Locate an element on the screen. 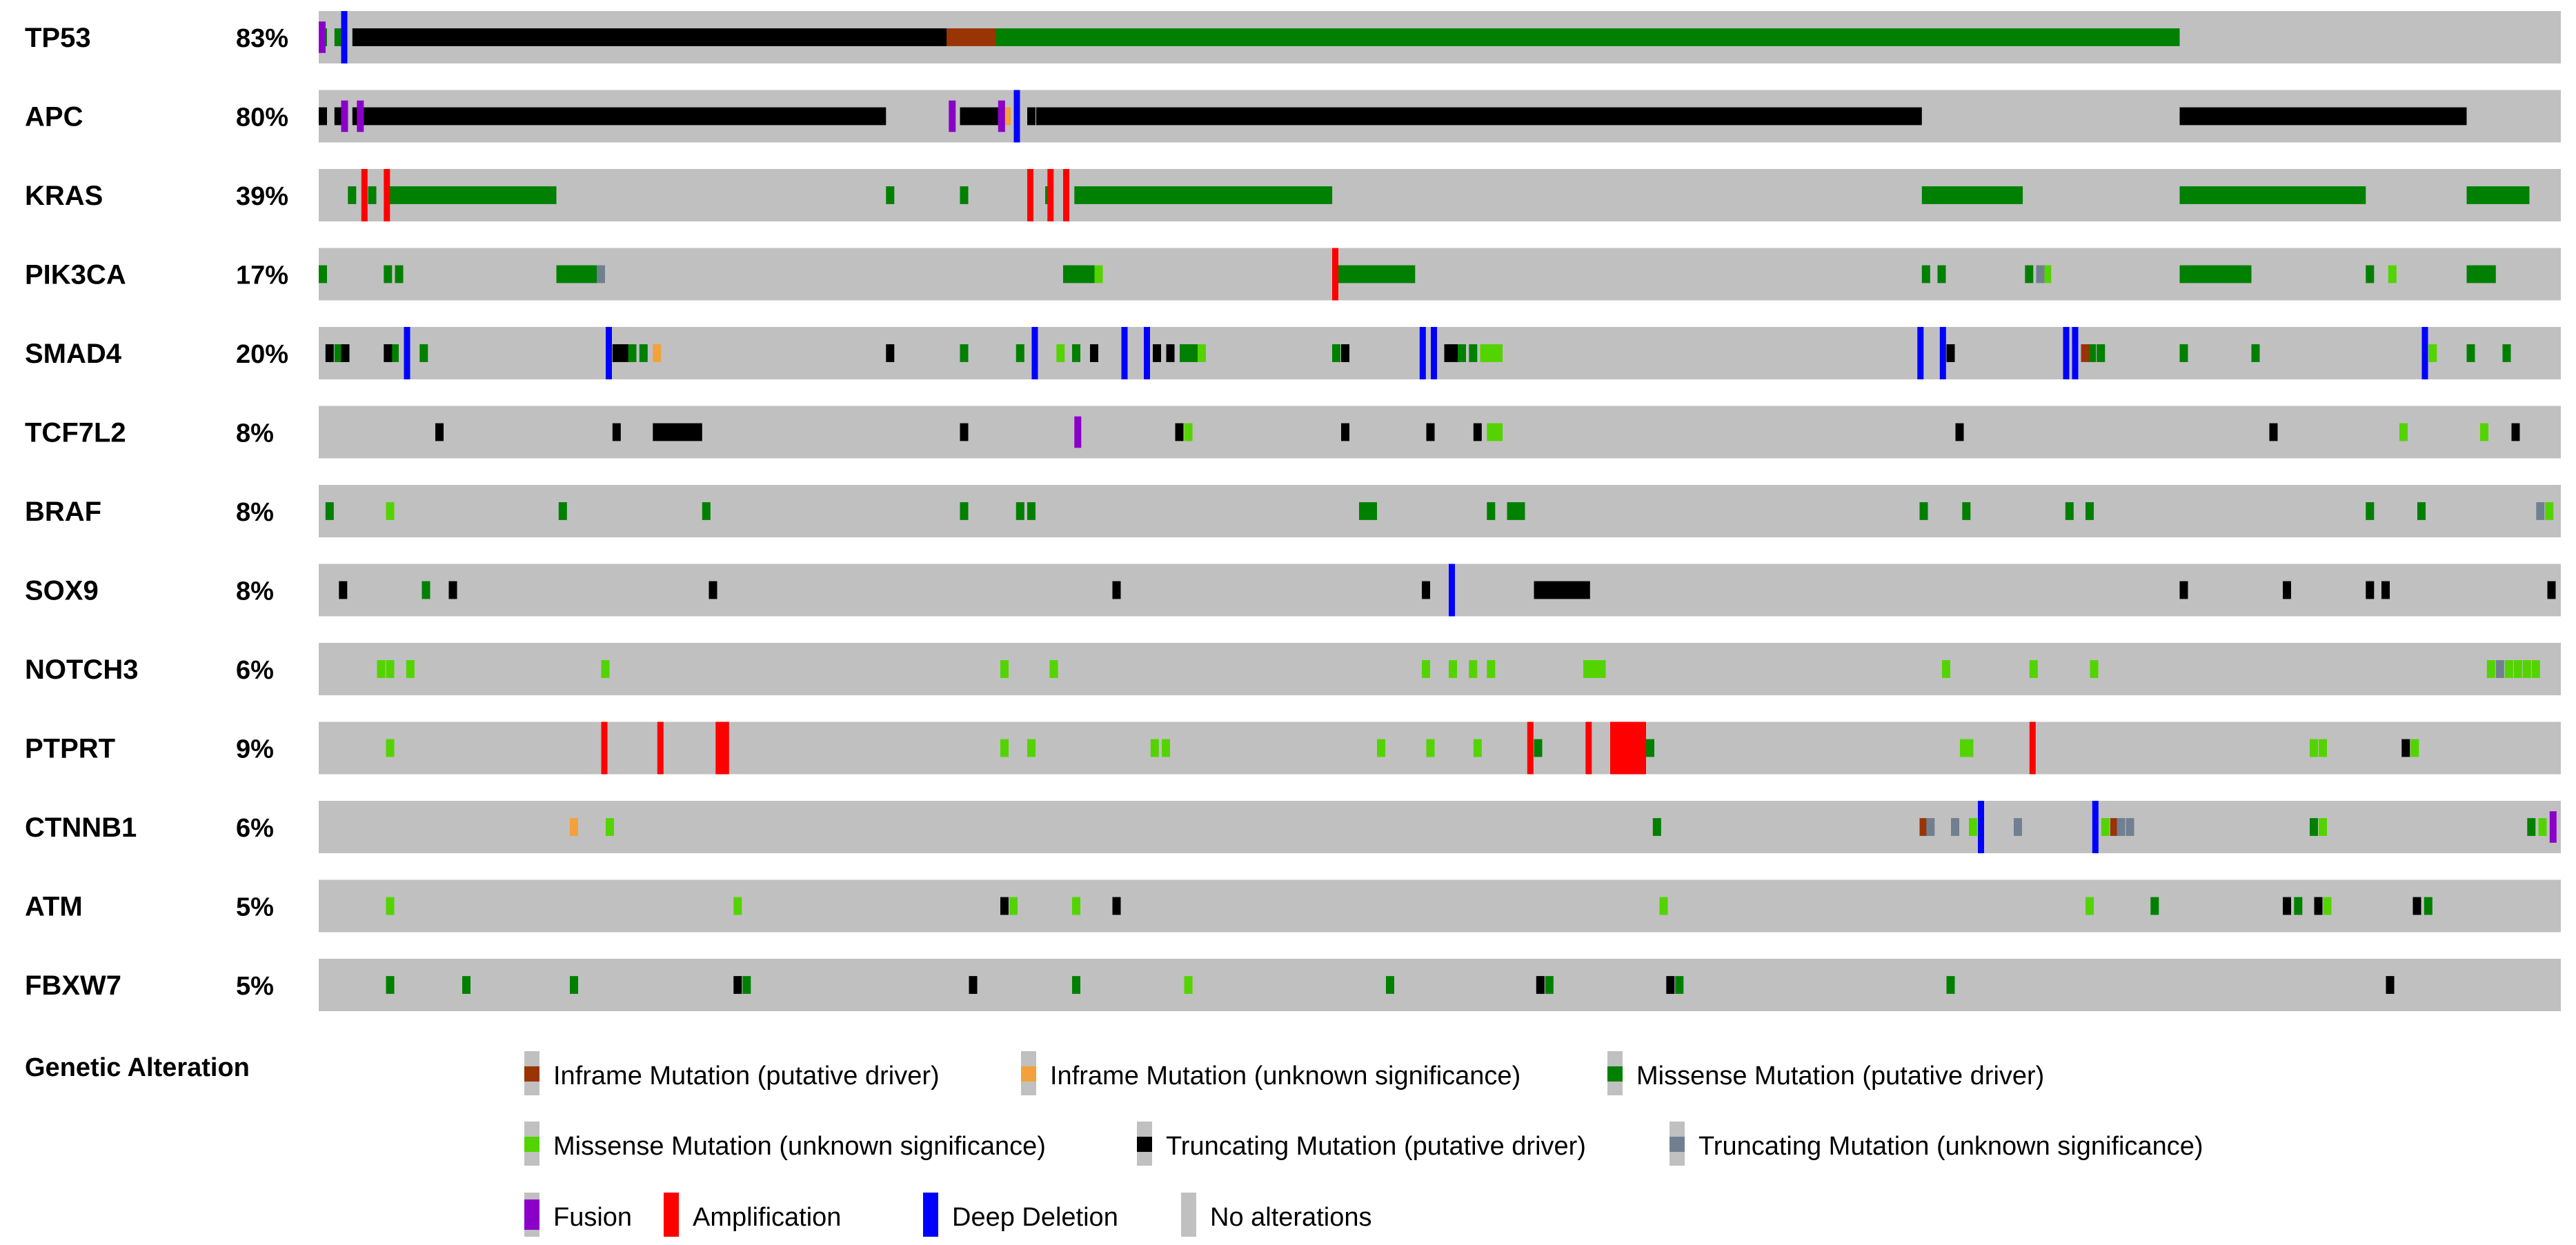 The height and width of the screenshot is (1245, 2576). gene-label: SMAD4 is located at coordinates (73, 354).